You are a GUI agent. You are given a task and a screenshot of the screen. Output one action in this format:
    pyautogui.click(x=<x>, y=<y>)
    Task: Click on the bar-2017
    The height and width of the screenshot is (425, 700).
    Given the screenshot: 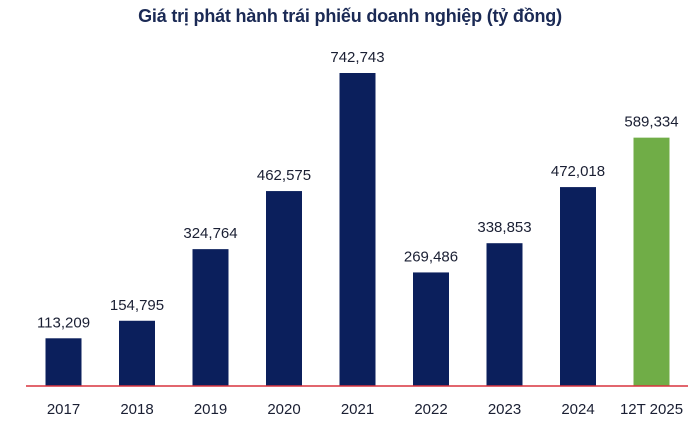 What is the action you would take?
    pyautogui.click(x=63, y=362)
    